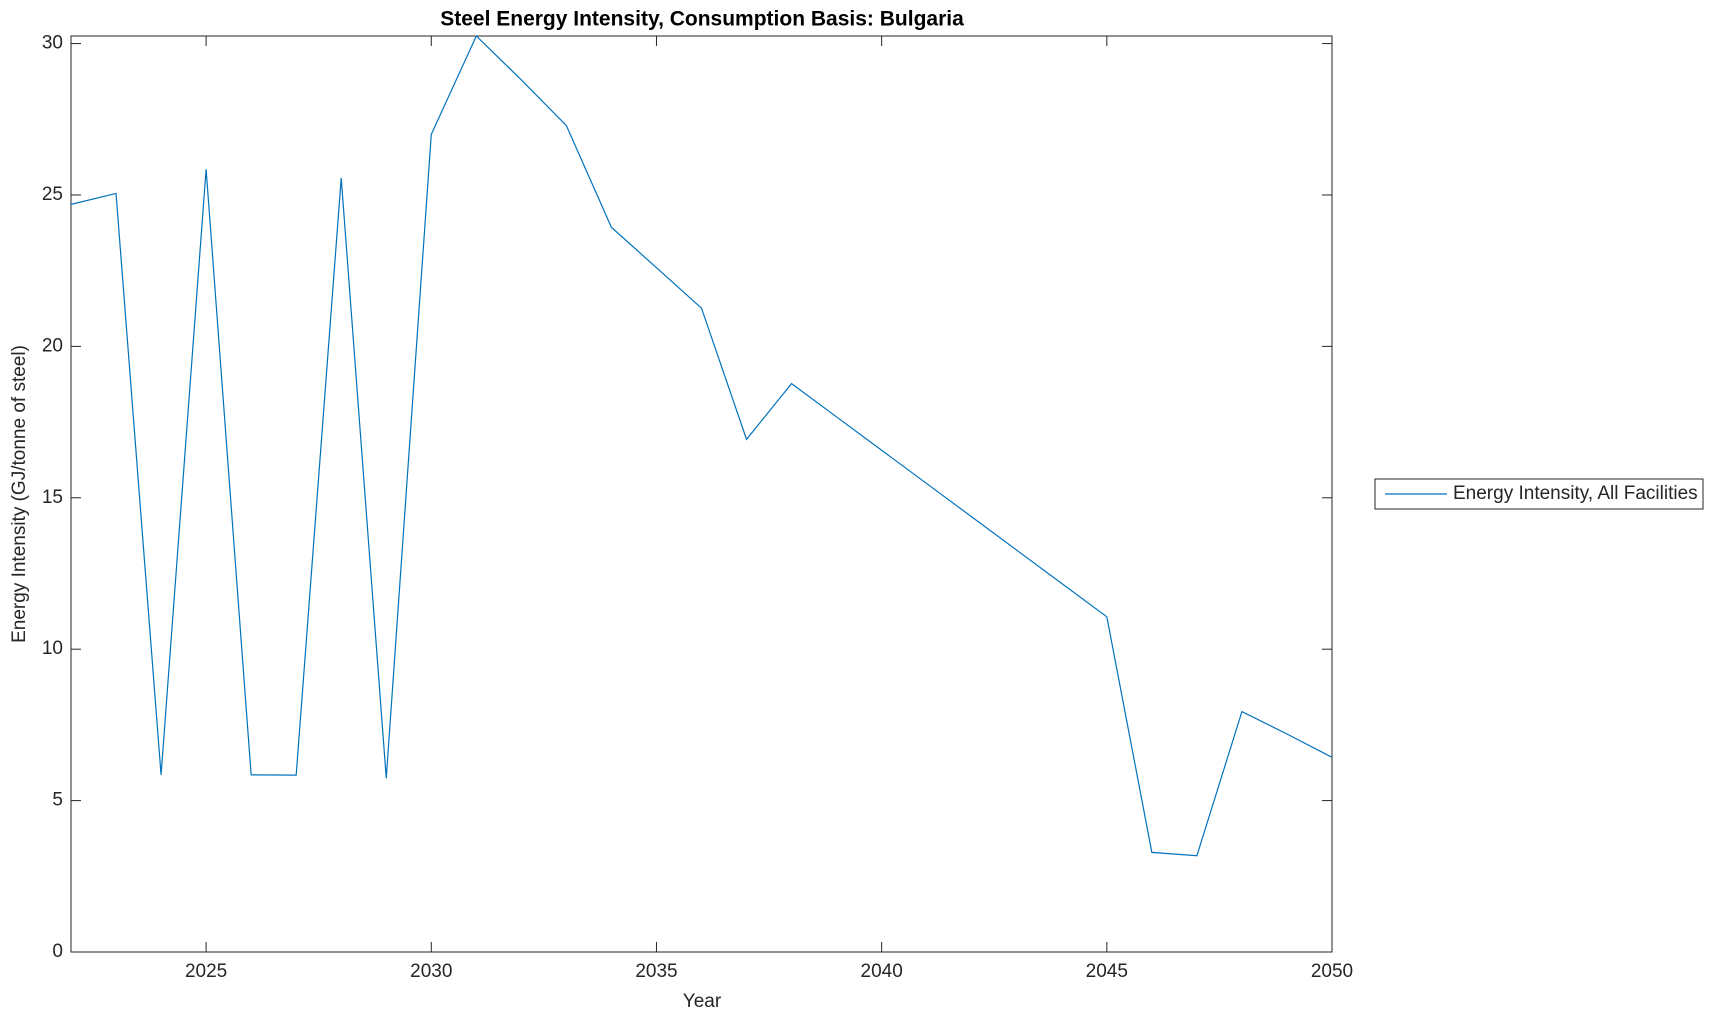 Image resolution: width=1714 pixels, height=1021 pixels. I want to click on y-tick-label: 5, so click(57, 800).